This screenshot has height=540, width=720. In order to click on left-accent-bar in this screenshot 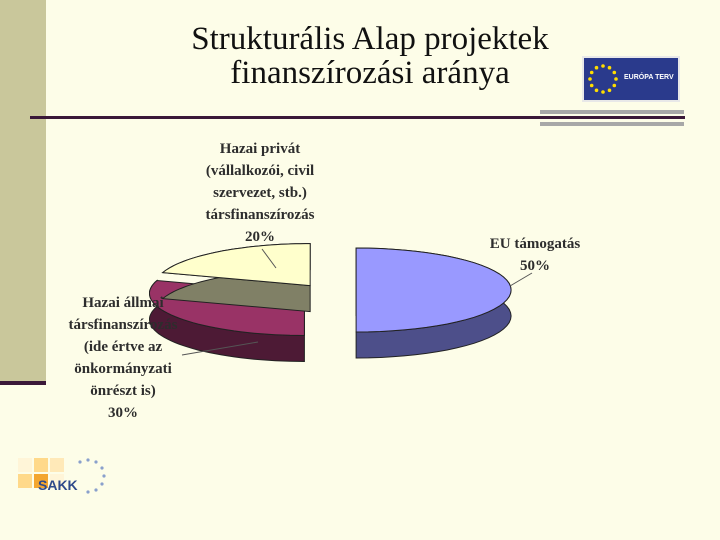, I will do `click(23, 192)`.